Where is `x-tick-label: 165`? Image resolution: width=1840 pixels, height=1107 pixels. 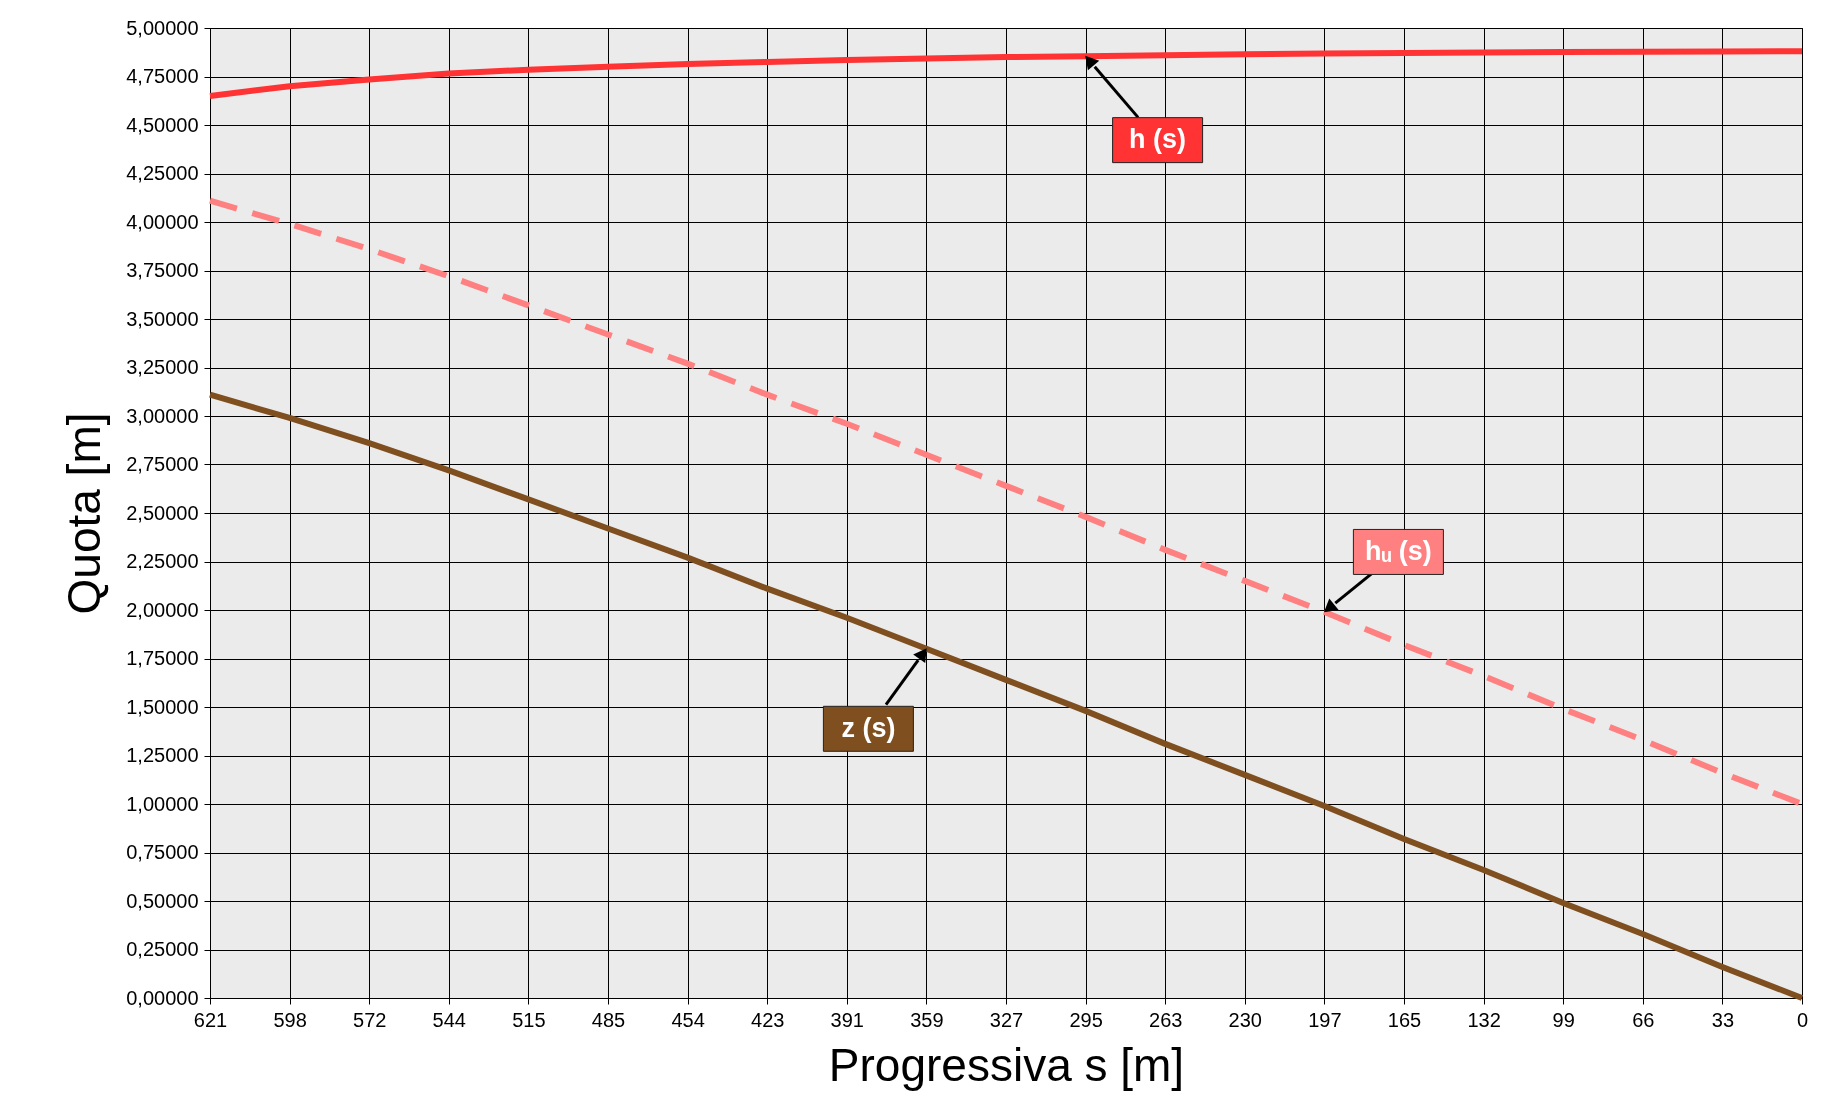
x-tick-label: 165 is located at coordinates (1404, 1019).